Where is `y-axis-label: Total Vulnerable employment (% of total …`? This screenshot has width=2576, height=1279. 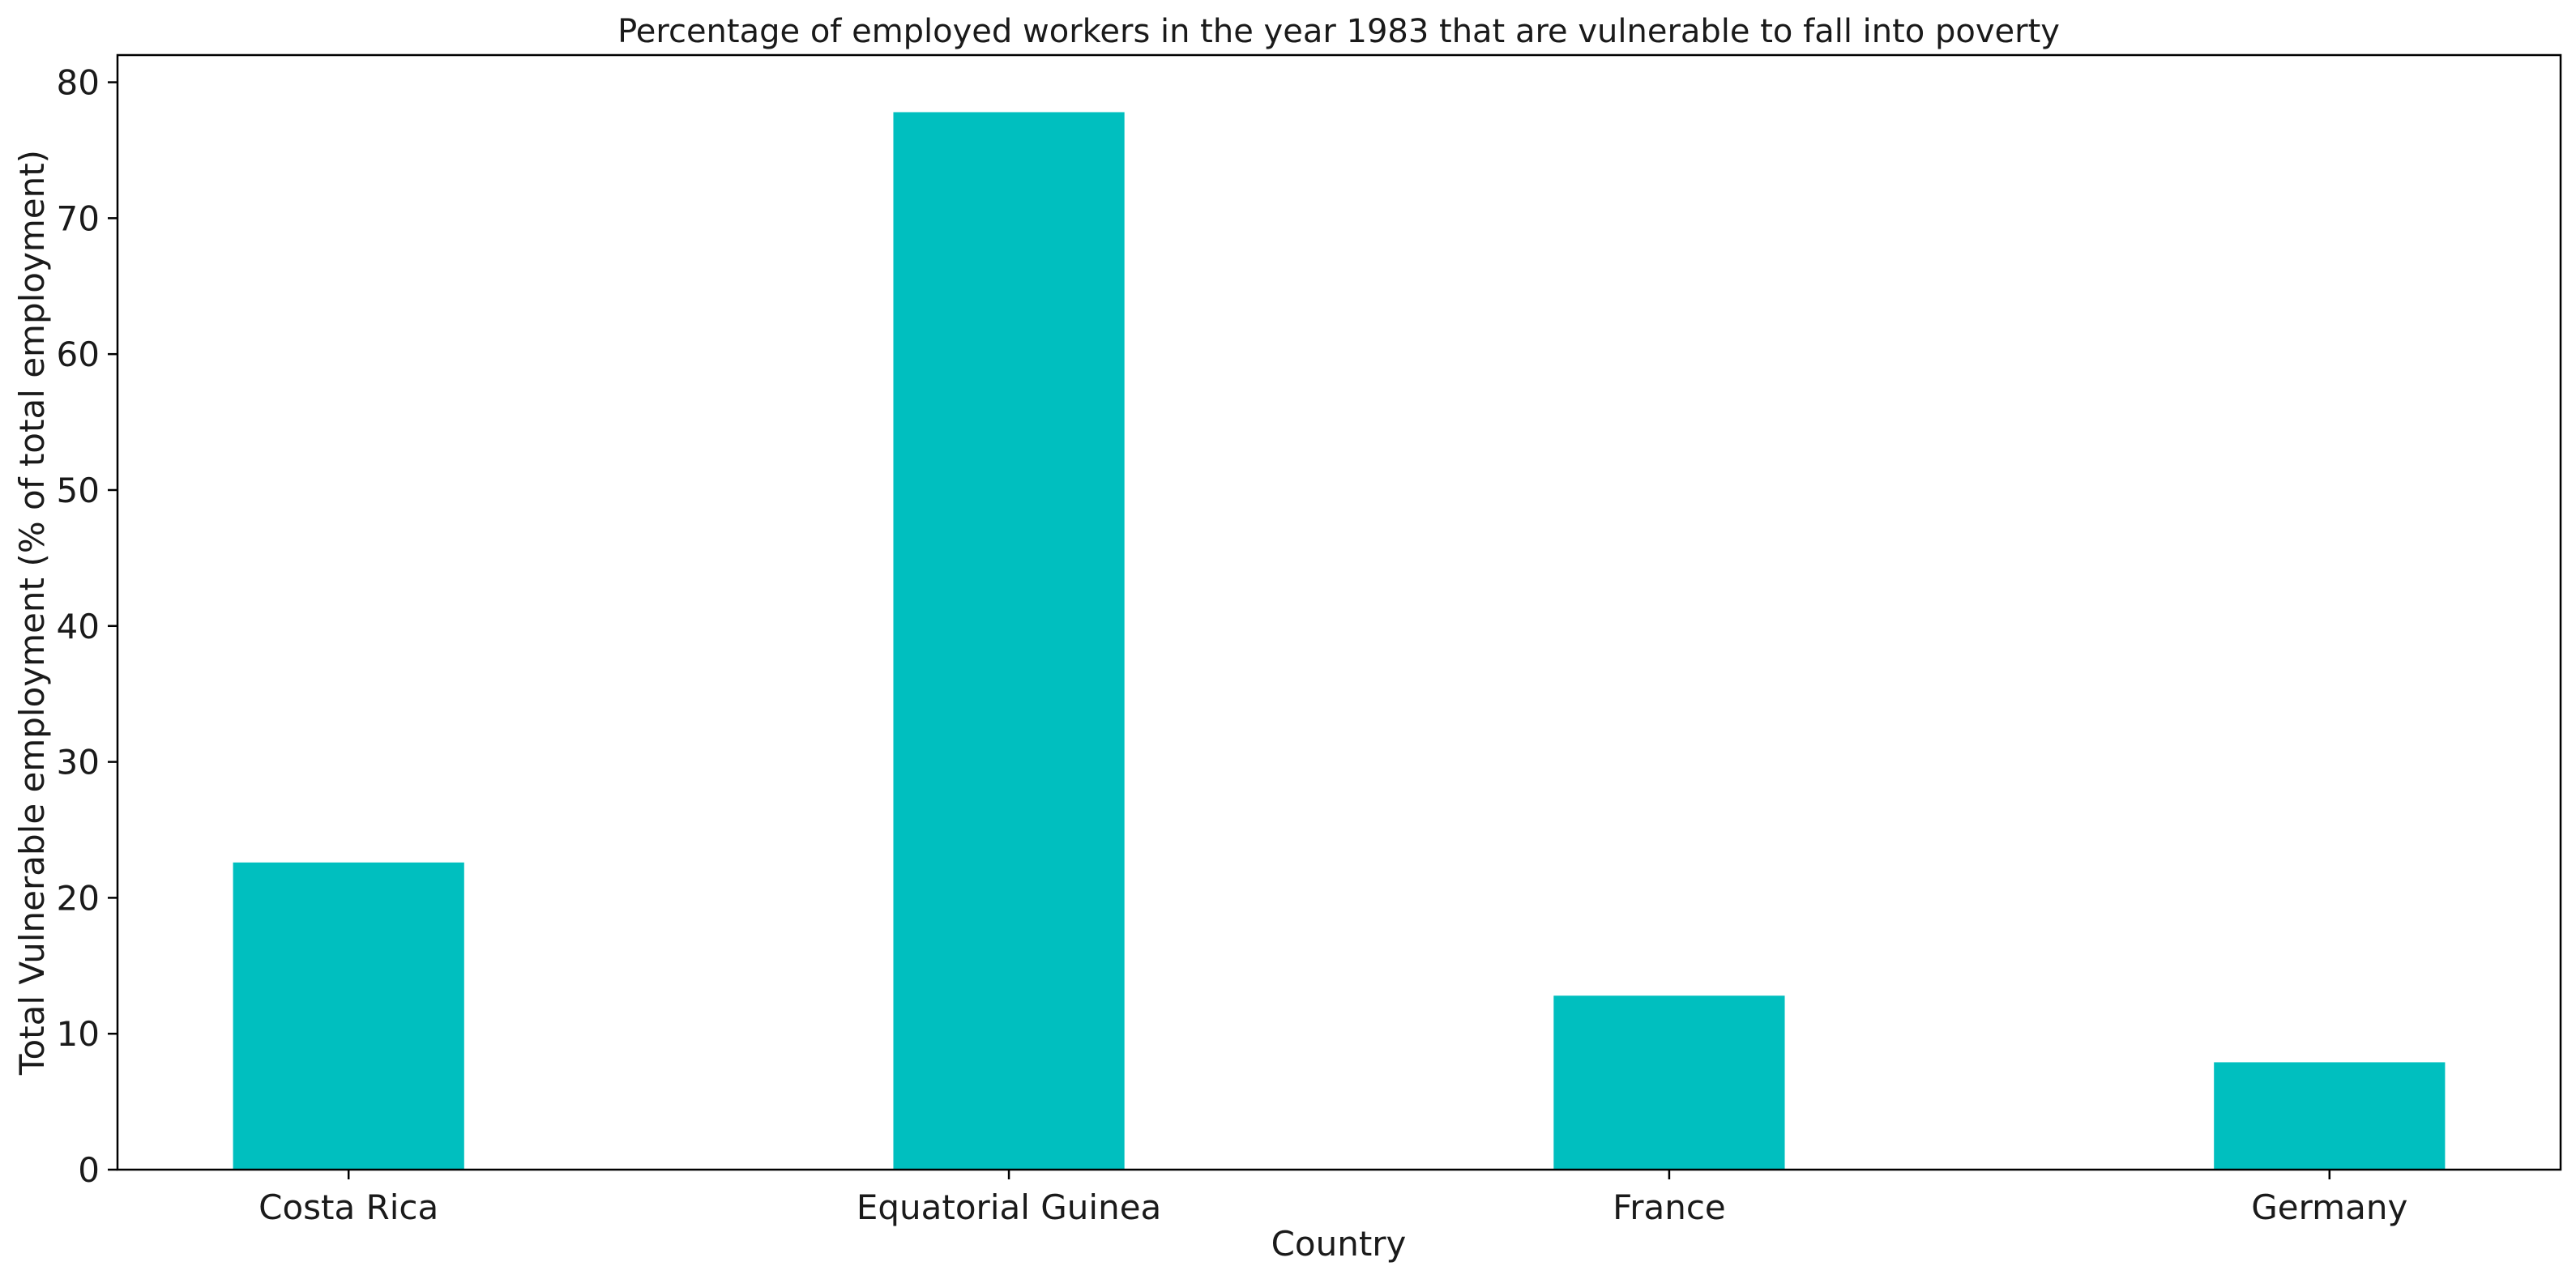
y-axis-label: Total Vulnerable employment (% of total … is located at coordinates (32, 613).